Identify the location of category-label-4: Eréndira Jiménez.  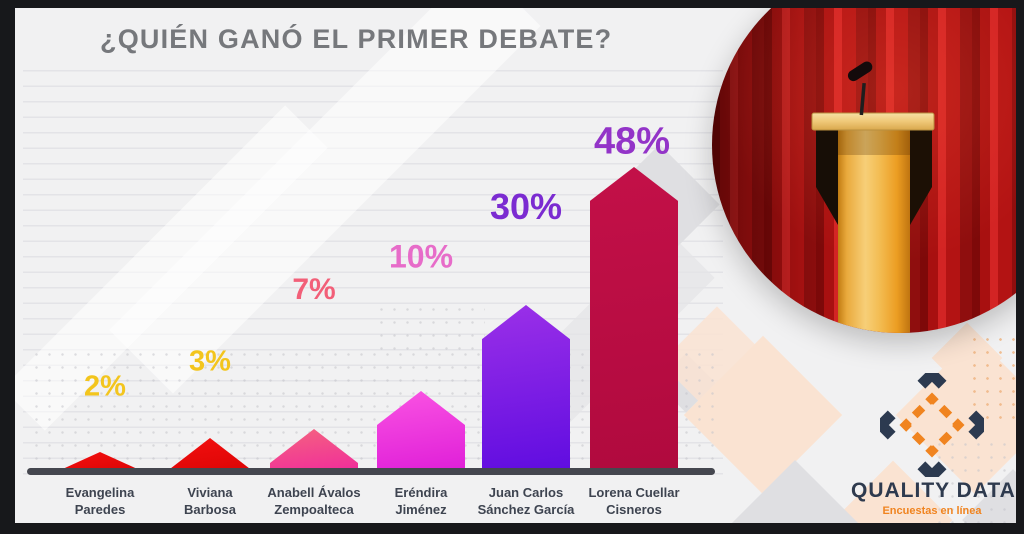
(421, 501).